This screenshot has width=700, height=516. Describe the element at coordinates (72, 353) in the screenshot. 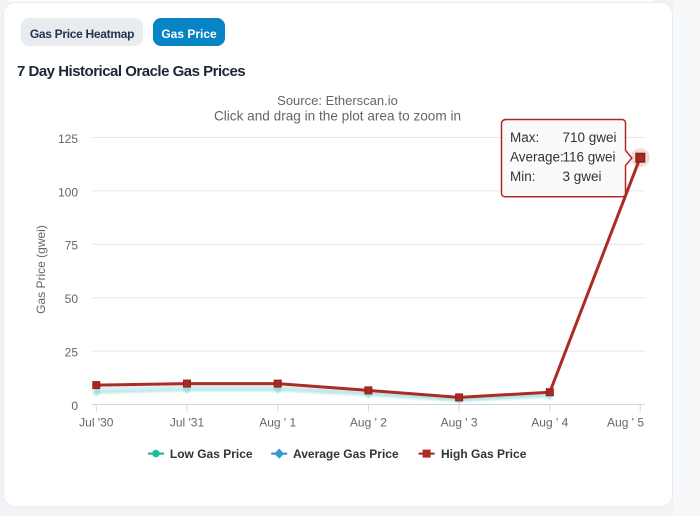

I see `svg-text: 25` at that location.